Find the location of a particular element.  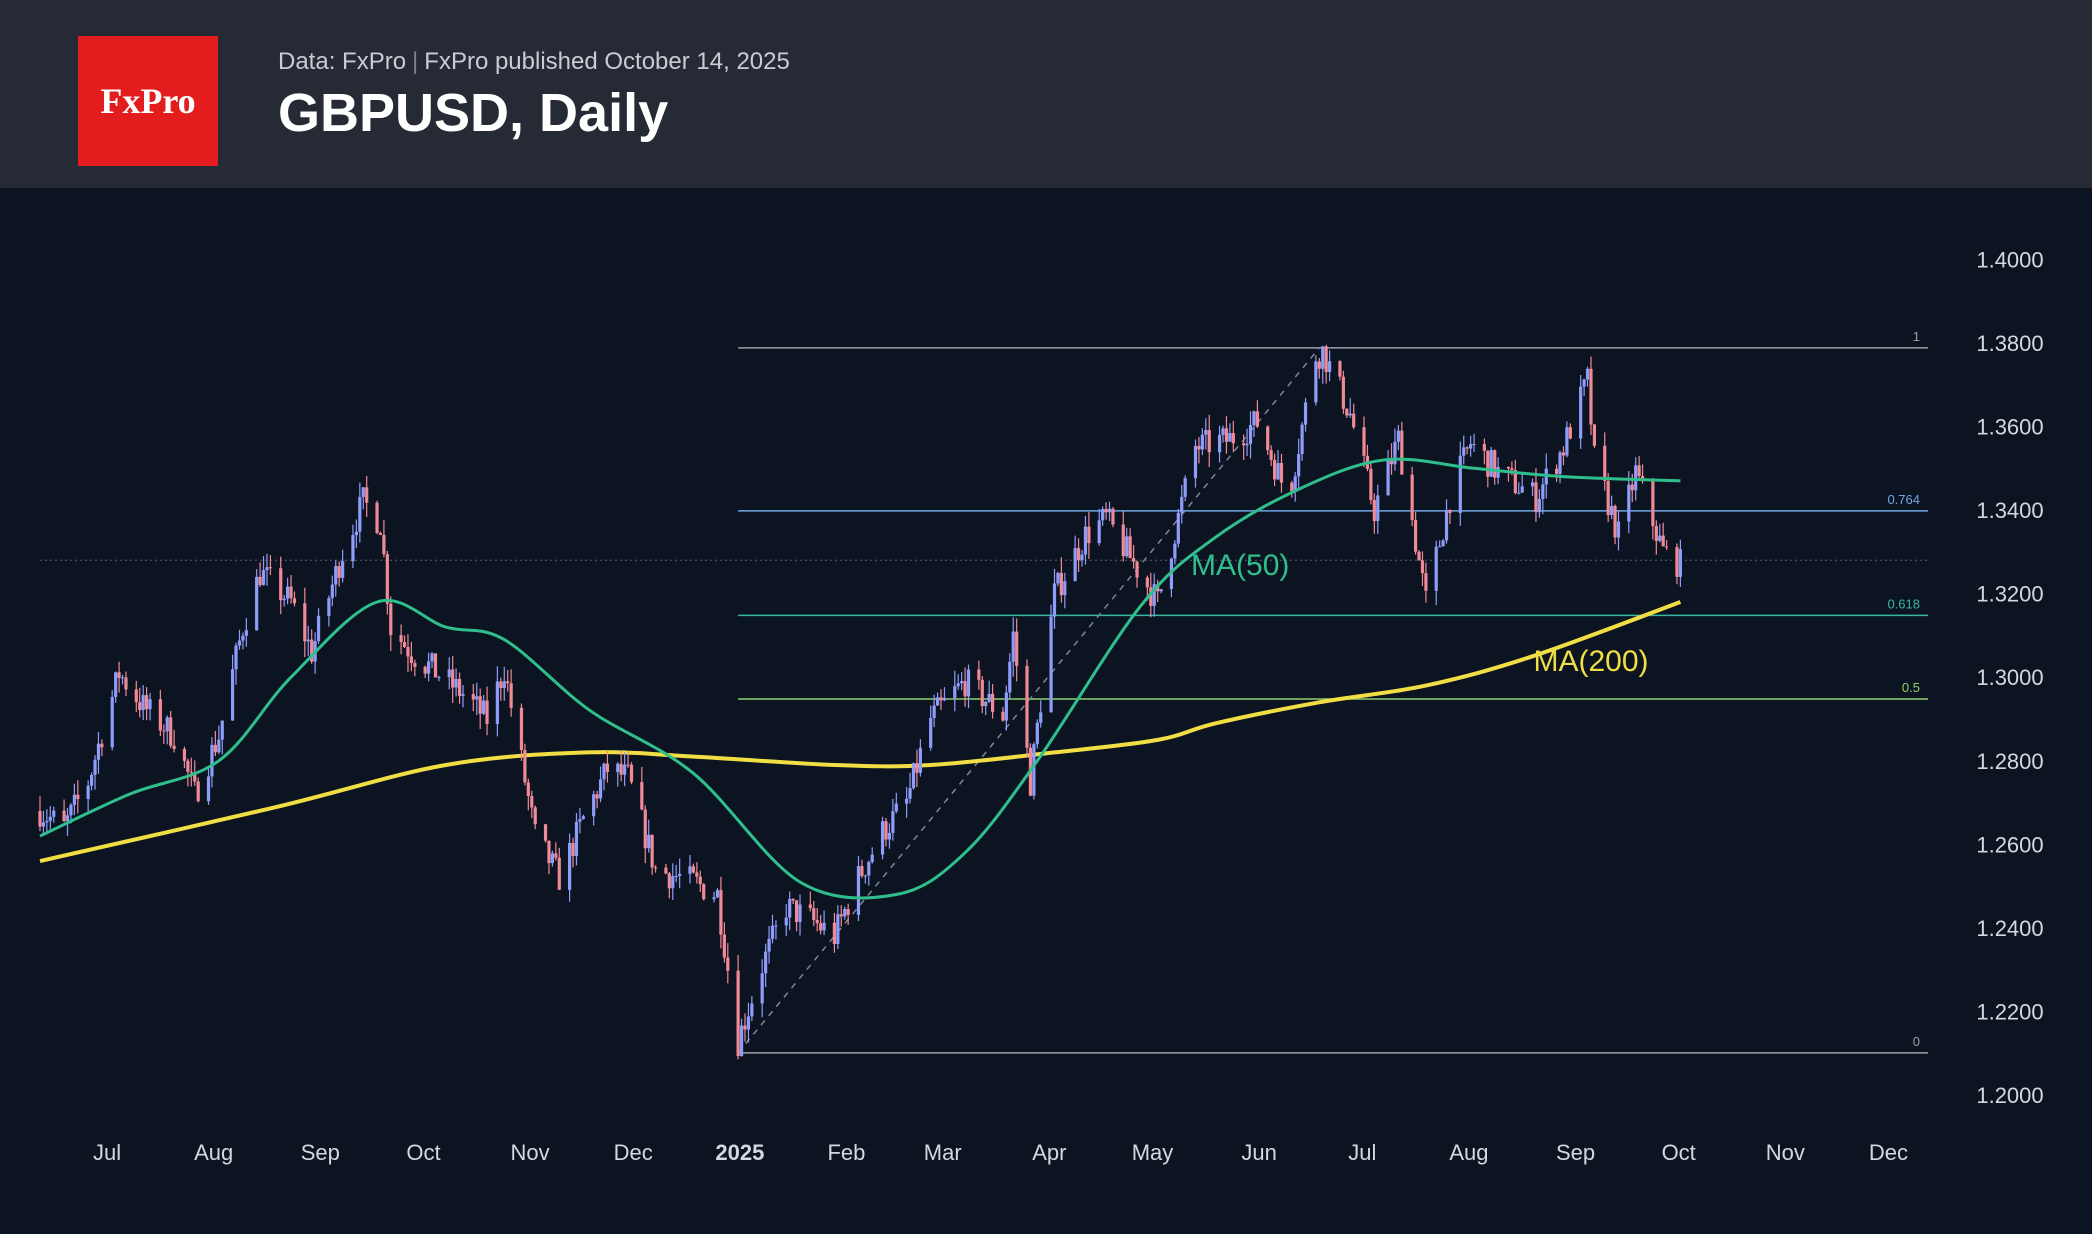

fib-level-label: 0.5 is located at coordinates (1911, 687).